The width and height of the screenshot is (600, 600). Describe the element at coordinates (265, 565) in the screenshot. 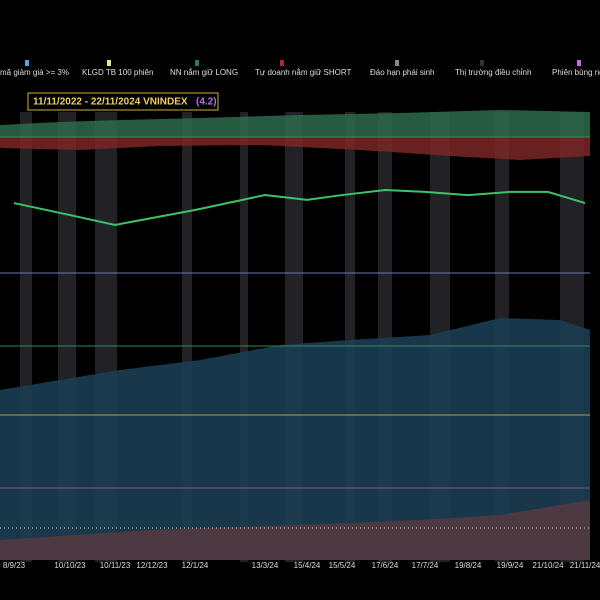

I see `x-tick-label: 13/3/24` at that location.